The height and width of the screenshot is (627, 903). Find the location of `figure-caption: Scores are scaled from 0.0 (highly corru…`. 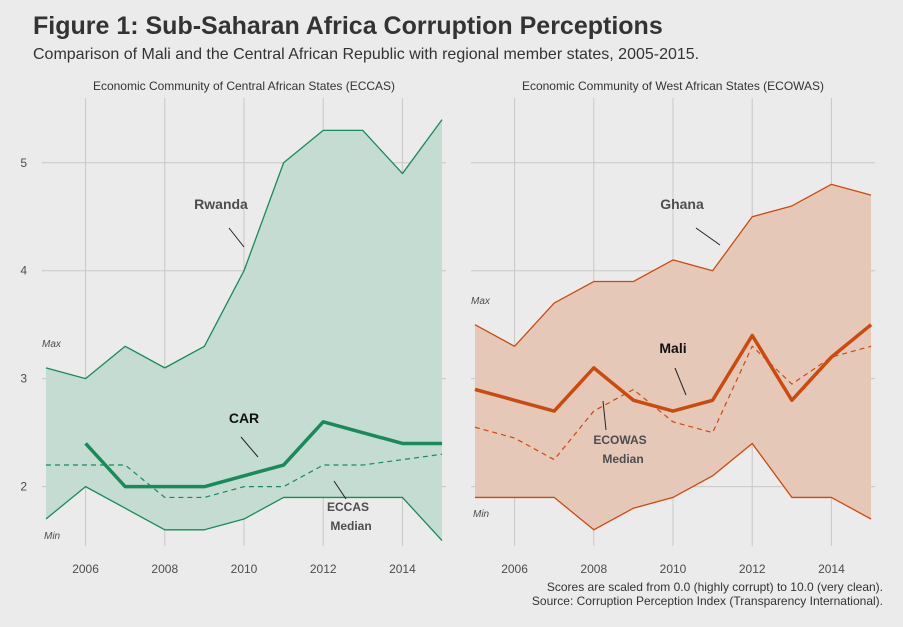

figure-caption: Scores are scaled from 0.0 (highly corru… is located at coordinates (707, 594).